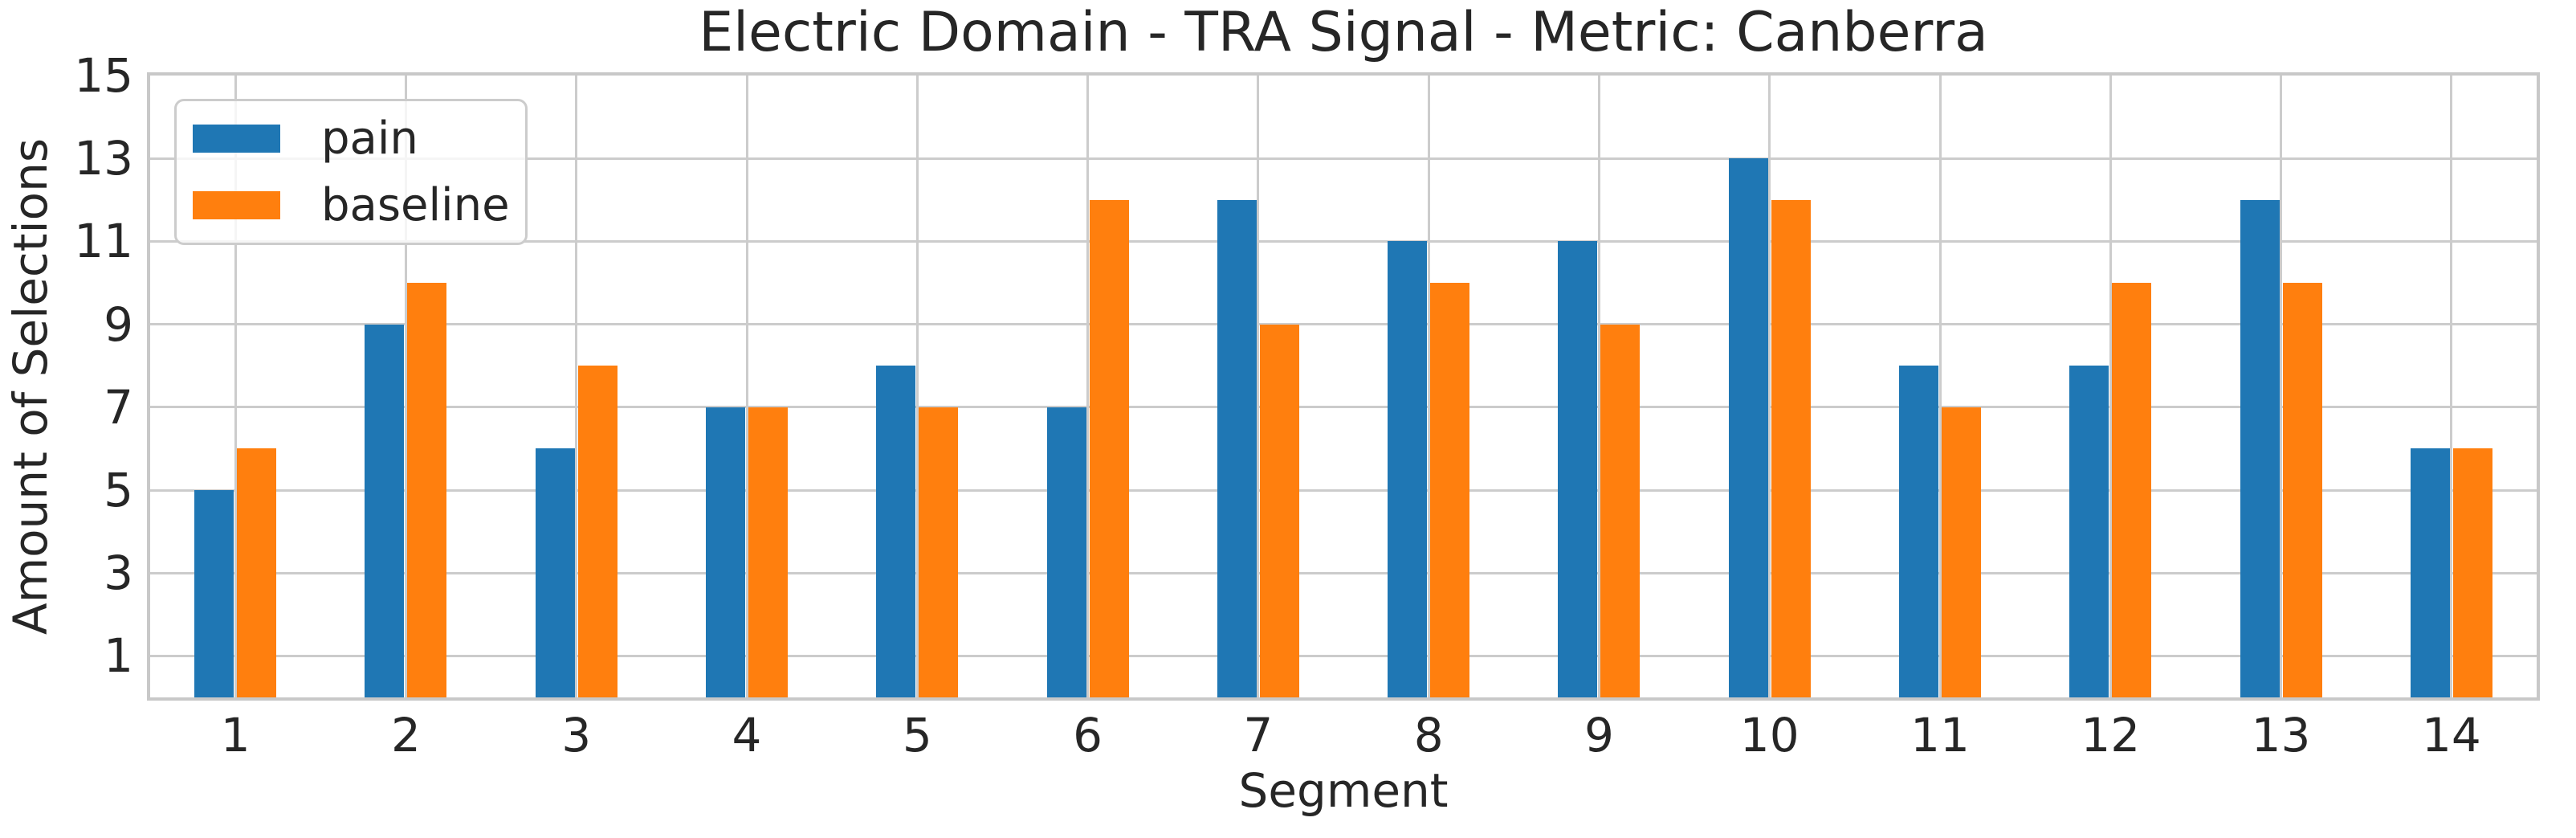  What do you see at coordinates (118, 656) in the screenshot?
I see `y-tick-label-1: 1` at bounding box center [118, 656].